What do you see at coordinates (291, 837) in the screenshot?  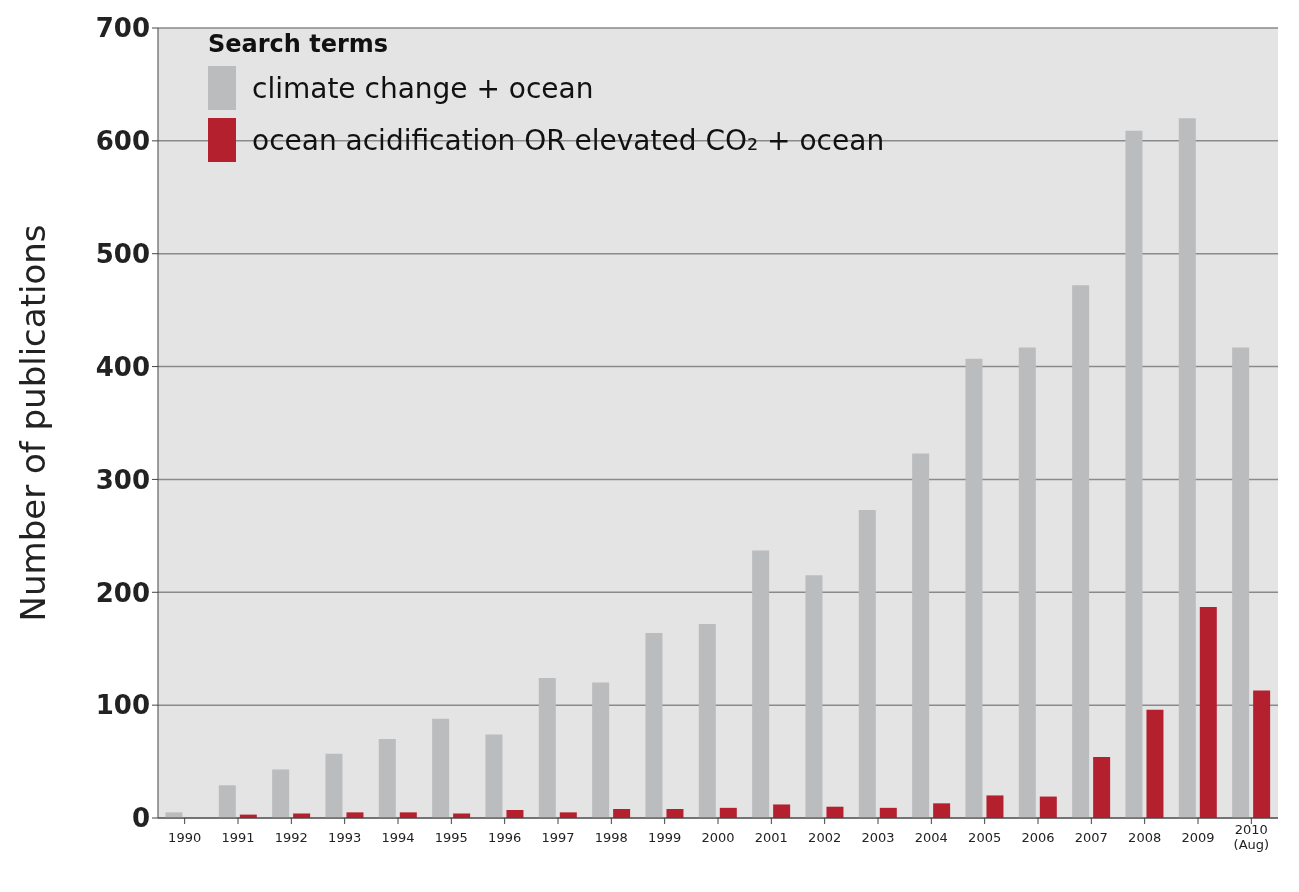 I see `x-tick-label: 1992` at bounding box center [291, 837].